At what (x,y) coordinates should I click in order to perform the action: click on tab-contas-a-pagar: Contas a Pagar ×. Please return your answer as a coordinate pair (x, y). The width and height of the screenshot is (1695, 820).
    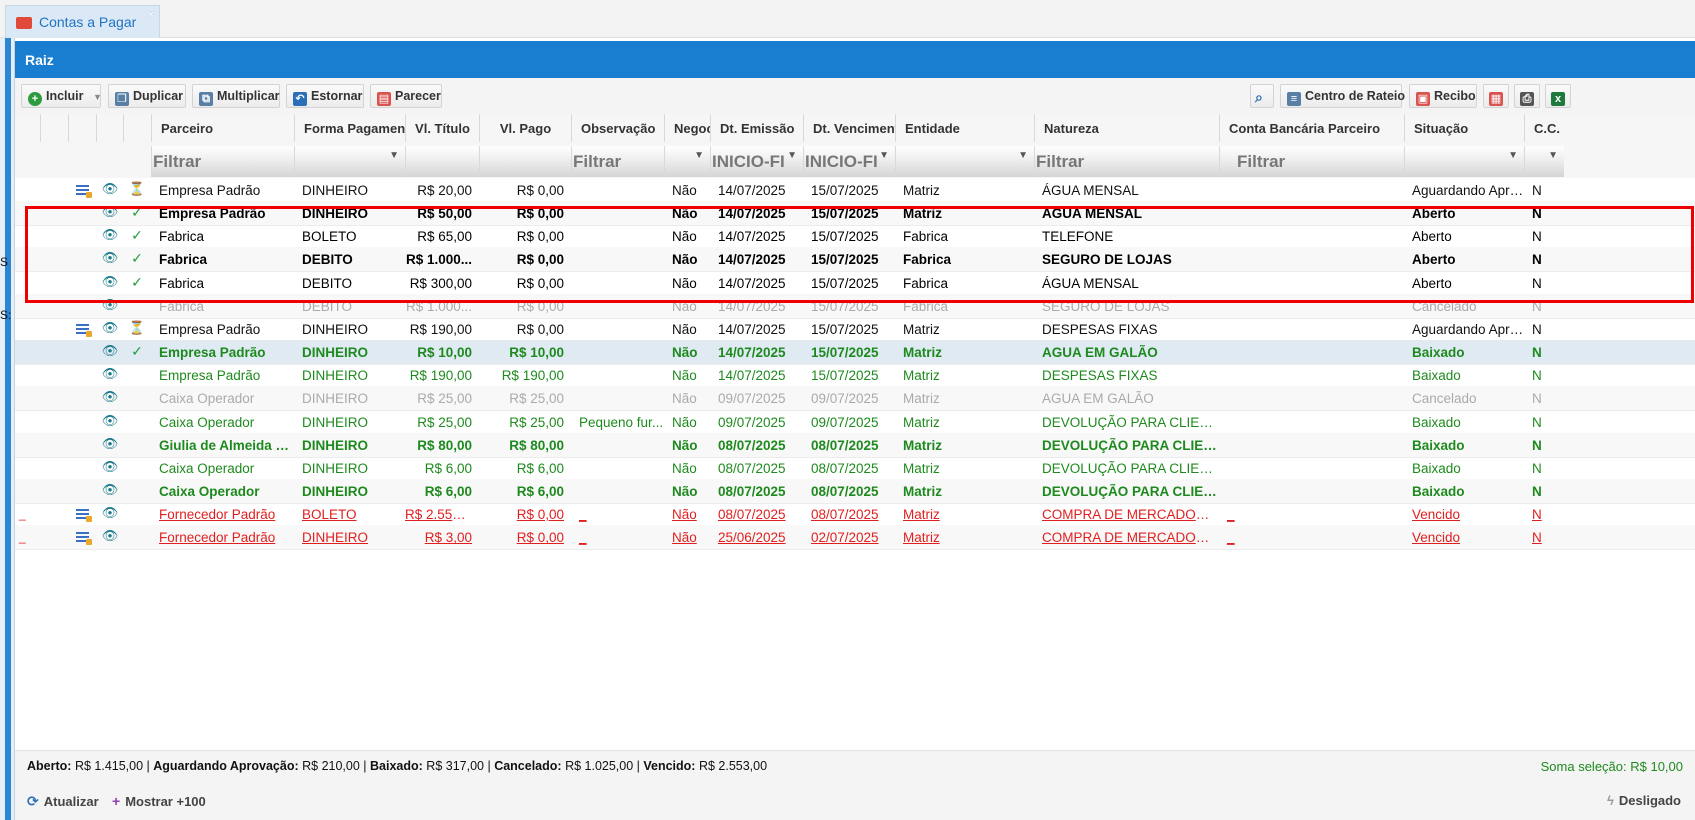
    Looking at the image, I should click on (82, 21).